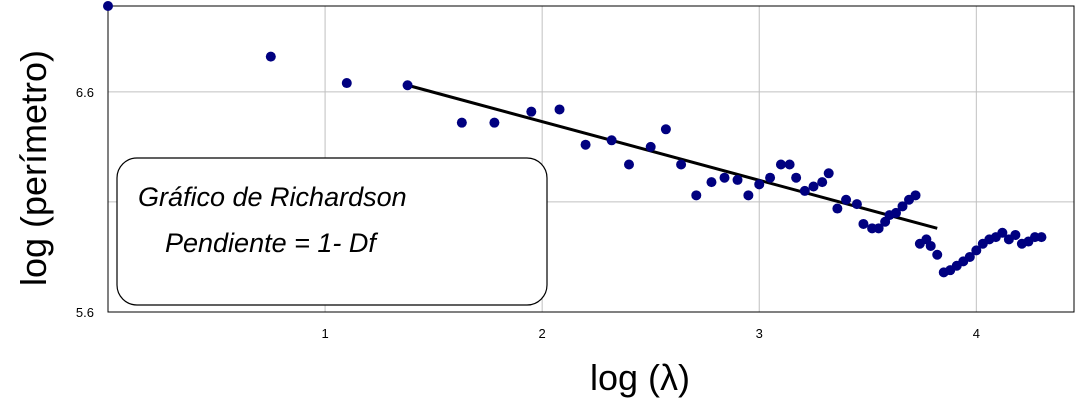 The width and height of the screenshot is (1079, 401). I want to click on x-axis-ticks: 1 2 3 4, so click(650, 333).